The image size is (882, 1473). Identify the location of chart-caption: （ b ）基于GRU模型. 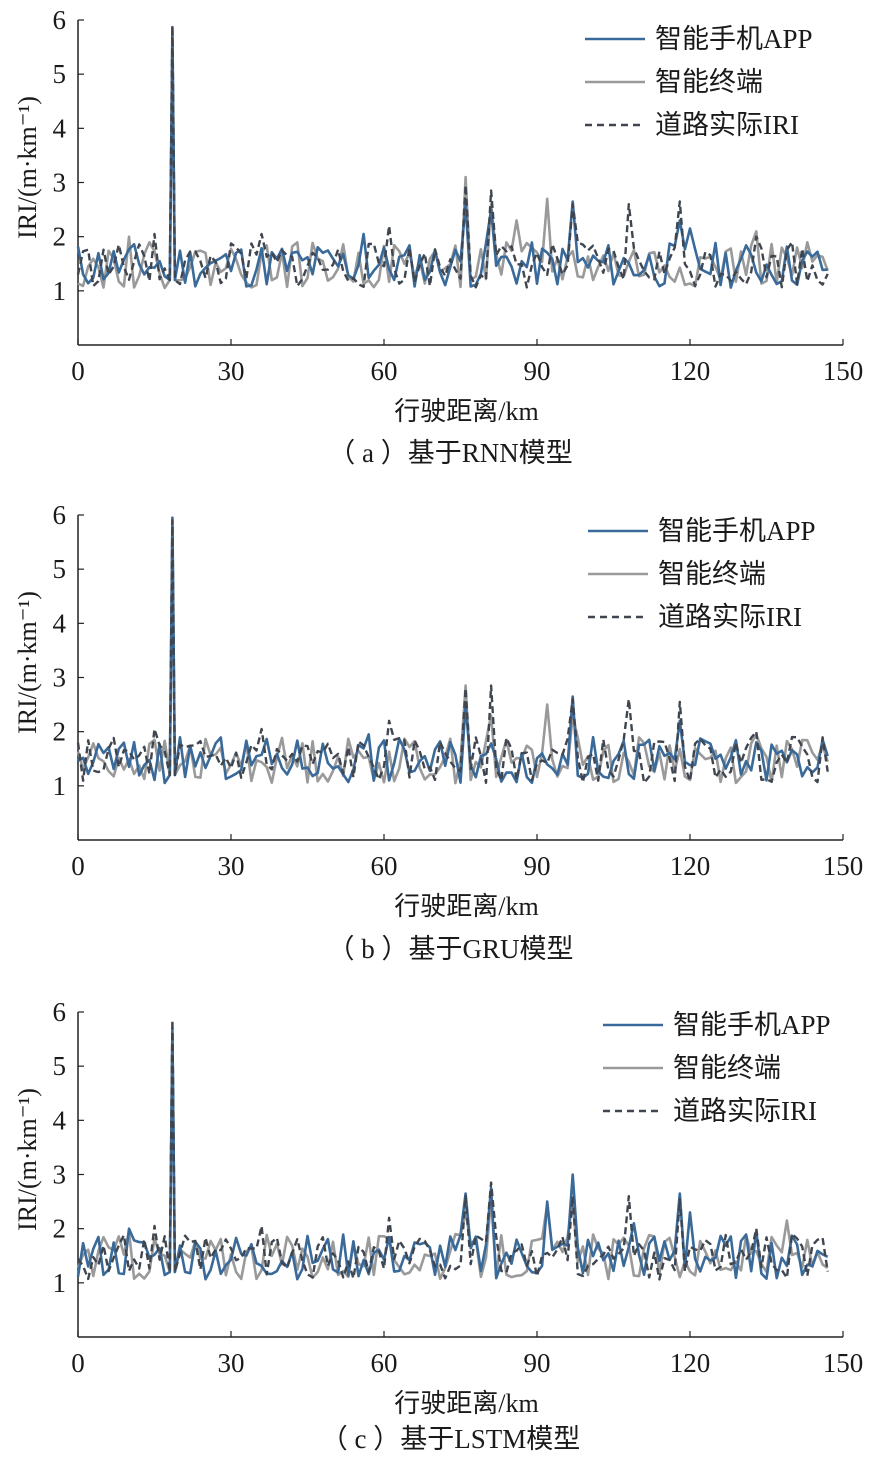
(450, 949).